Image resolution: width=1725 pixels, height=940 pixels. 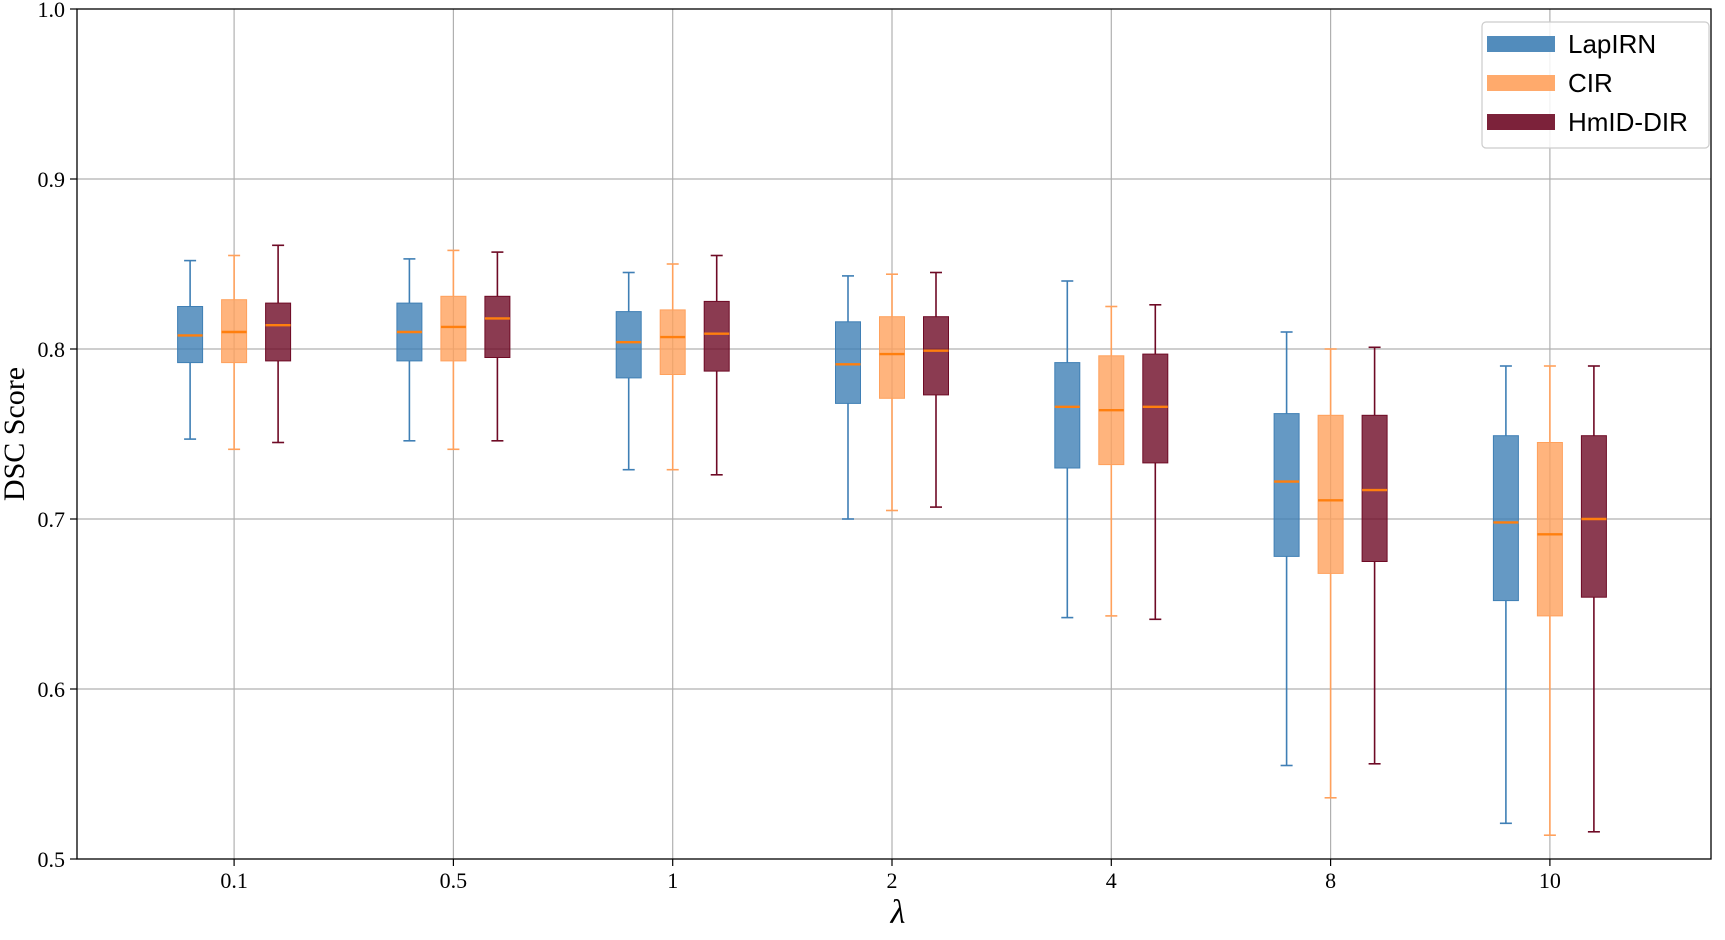 What do you see at coordinates (52, 689) in the screenshot?
I see `y-tick-label: 0.6` at bounding box center [52, 689].